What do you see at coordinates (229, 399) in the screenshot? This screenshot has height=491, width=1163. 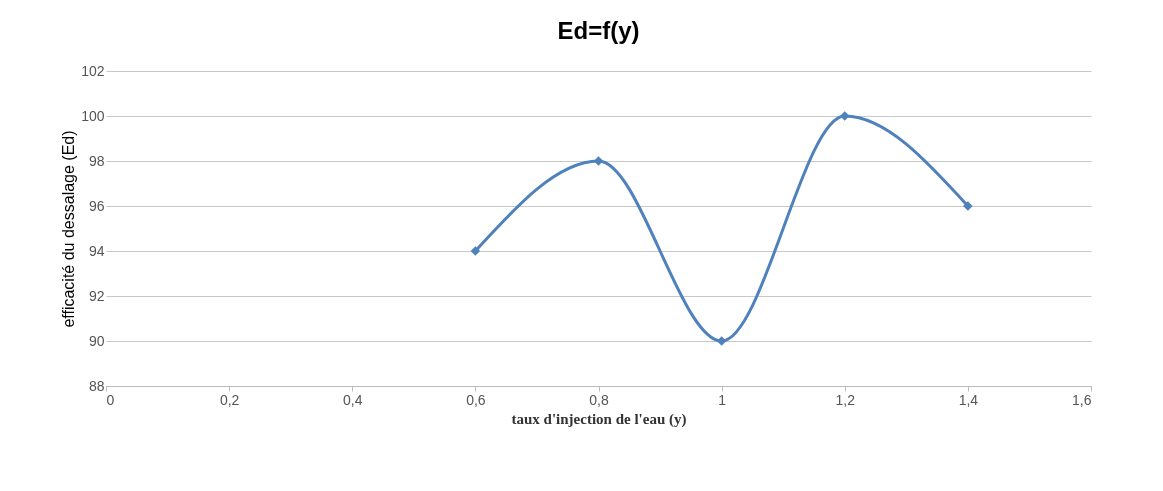 I see `x-tick-label: 0,2` at bounding box center [229, 399].